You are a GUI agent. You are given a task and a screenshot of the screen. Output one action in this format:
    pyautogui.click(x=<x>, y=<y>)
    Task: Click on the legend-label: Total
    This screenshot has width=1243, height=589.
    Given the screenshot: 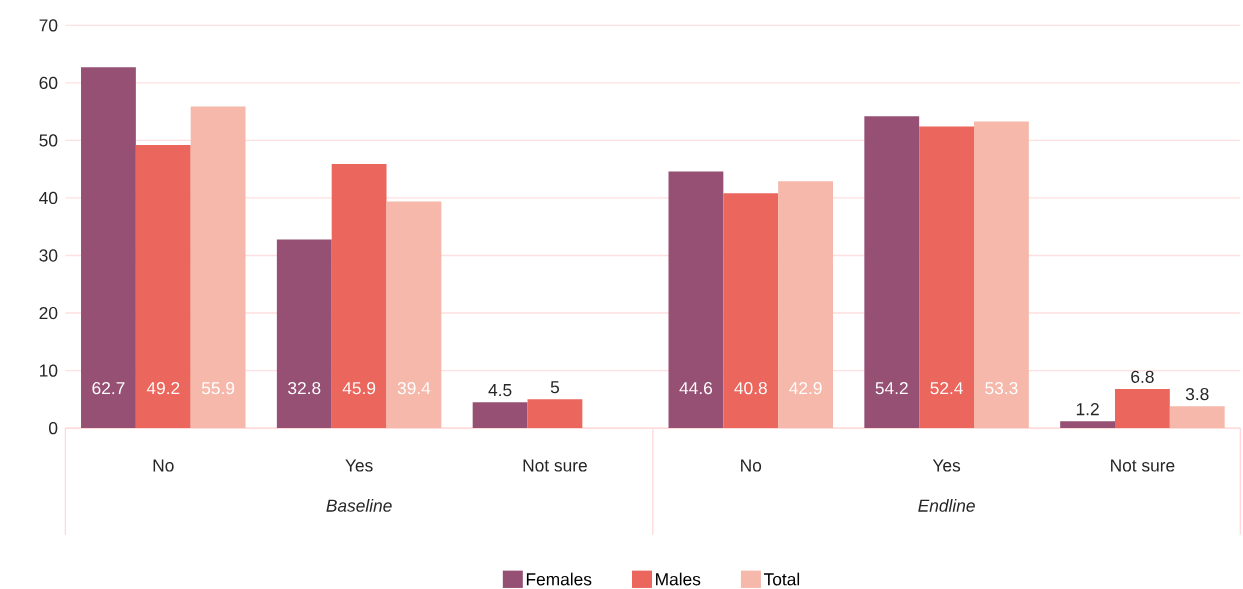 What is the action you would take?
    pyautogui.click(x=781, y=579)
    